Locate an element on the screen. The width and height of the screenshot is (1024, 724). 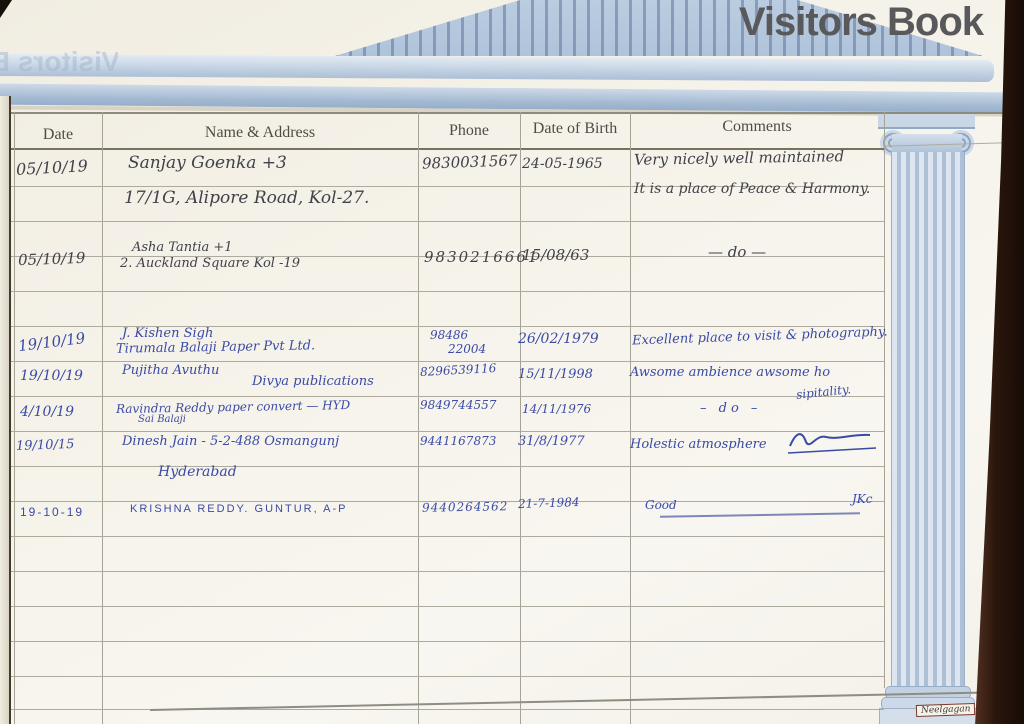
entry-phone: 8296539116 is located at coordinates (458, 370).